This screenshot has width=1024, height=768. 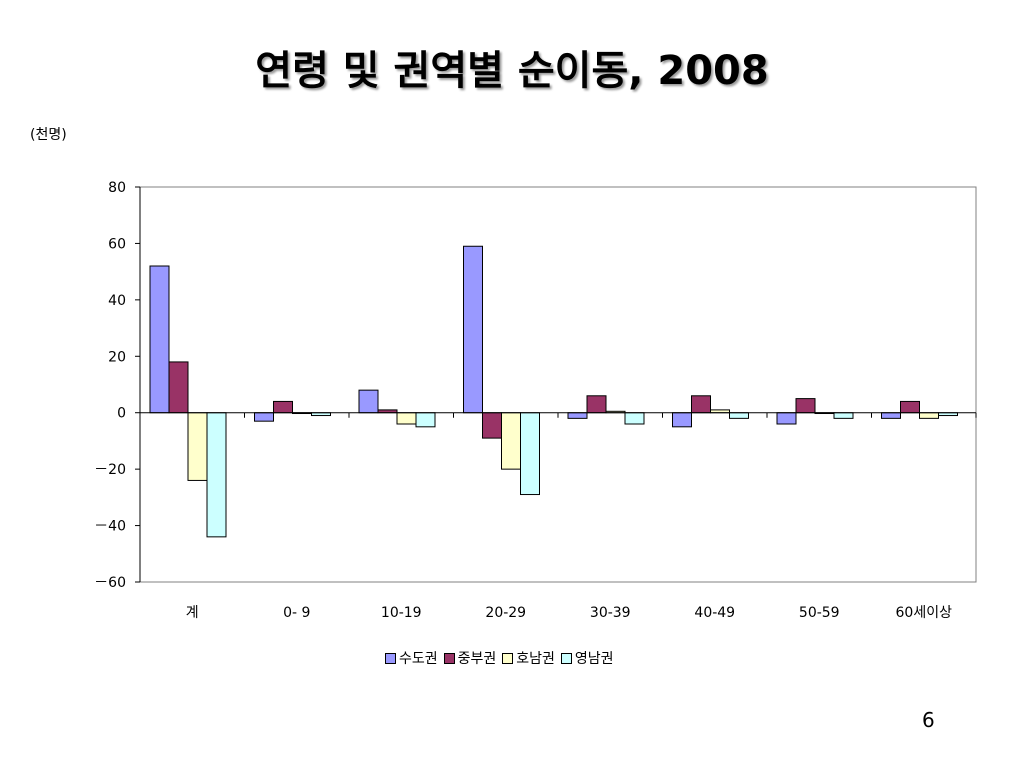 I want to click on page-number: 6, so click(x=928, y=720).